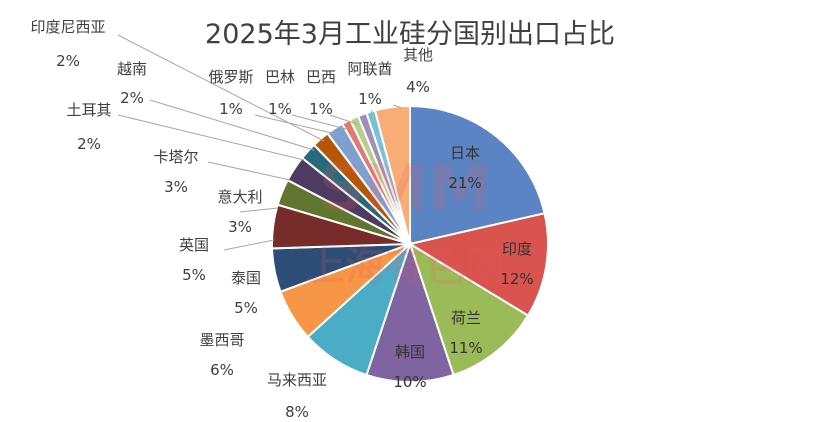  I want to click on label-name-8: 意大利, so click(239, 197).